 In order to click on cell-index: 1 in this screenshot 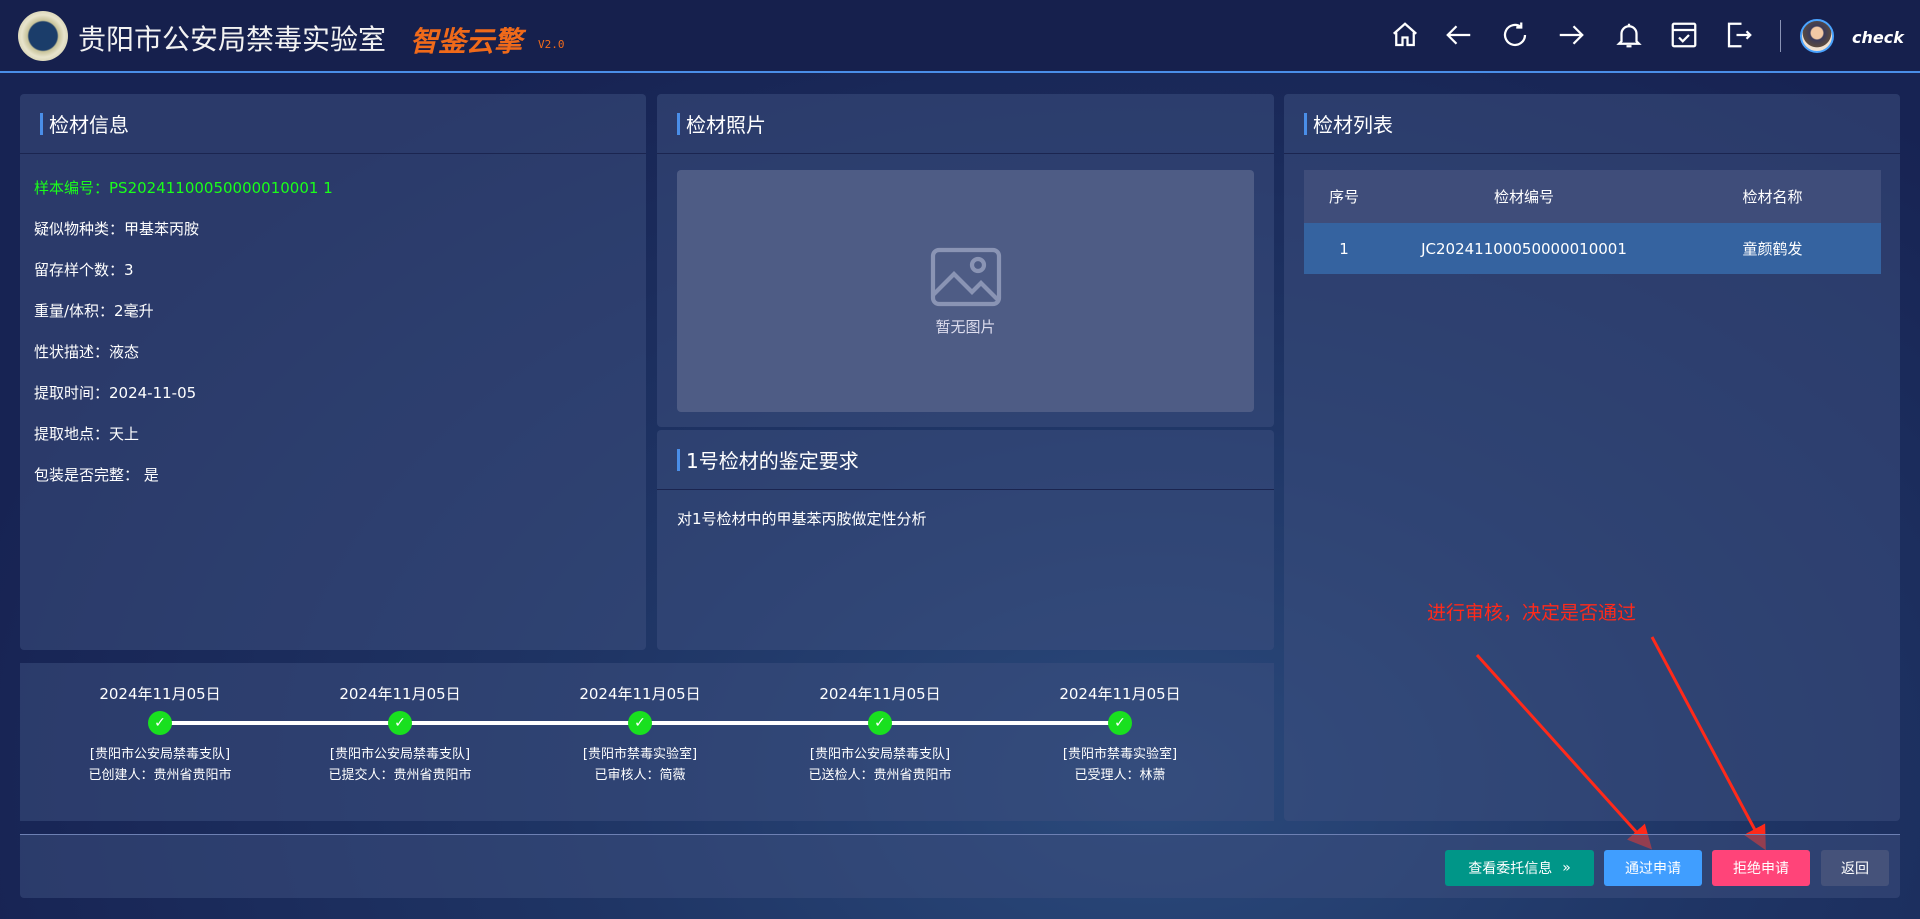, I will do `click(1344, 248)`.